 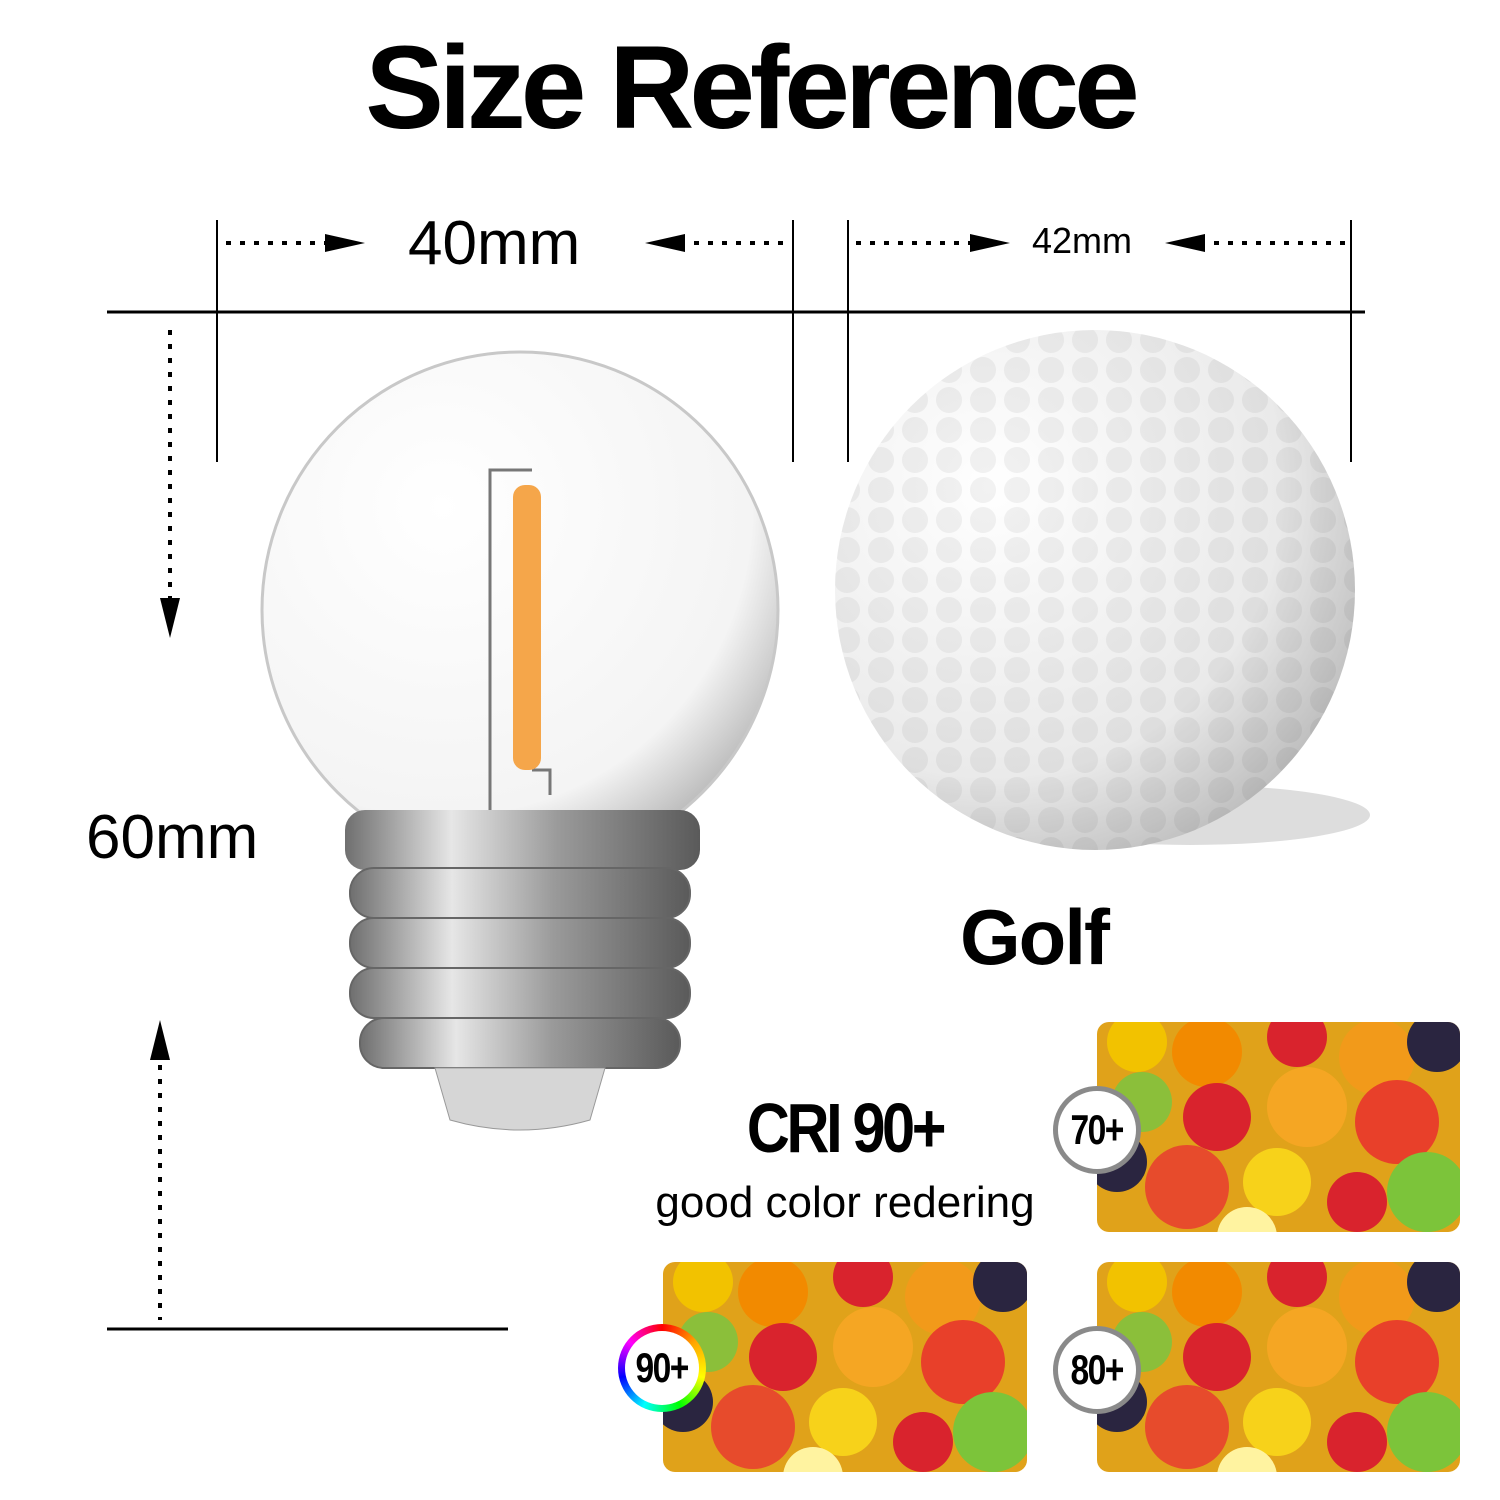 I want to click on cri-90-badge: 90+, so click(x=662, y=1368).